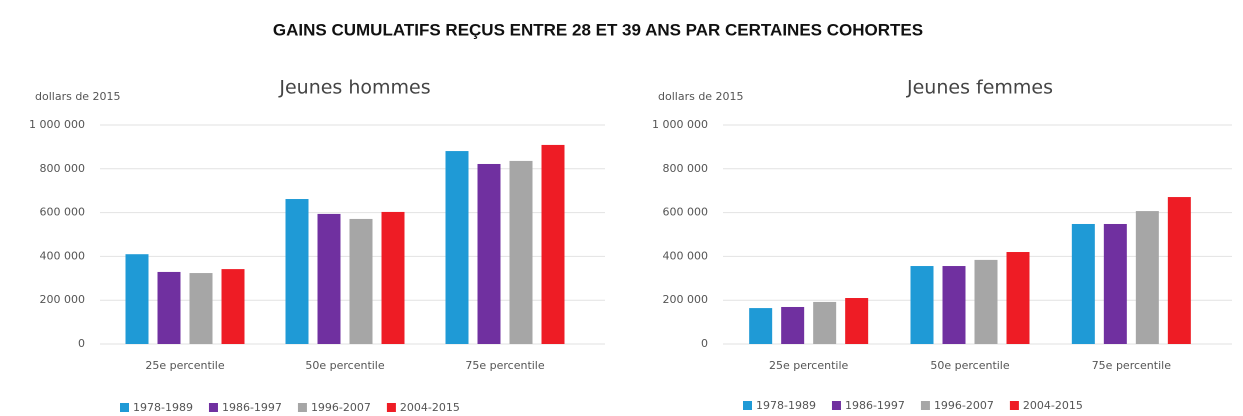 Image resolution: width=1243 pixels, height=416 pixels. Describe the element at coordinates (354, 88) in the screenshot. I see `chart-title: Jeunes hommes` at that location.